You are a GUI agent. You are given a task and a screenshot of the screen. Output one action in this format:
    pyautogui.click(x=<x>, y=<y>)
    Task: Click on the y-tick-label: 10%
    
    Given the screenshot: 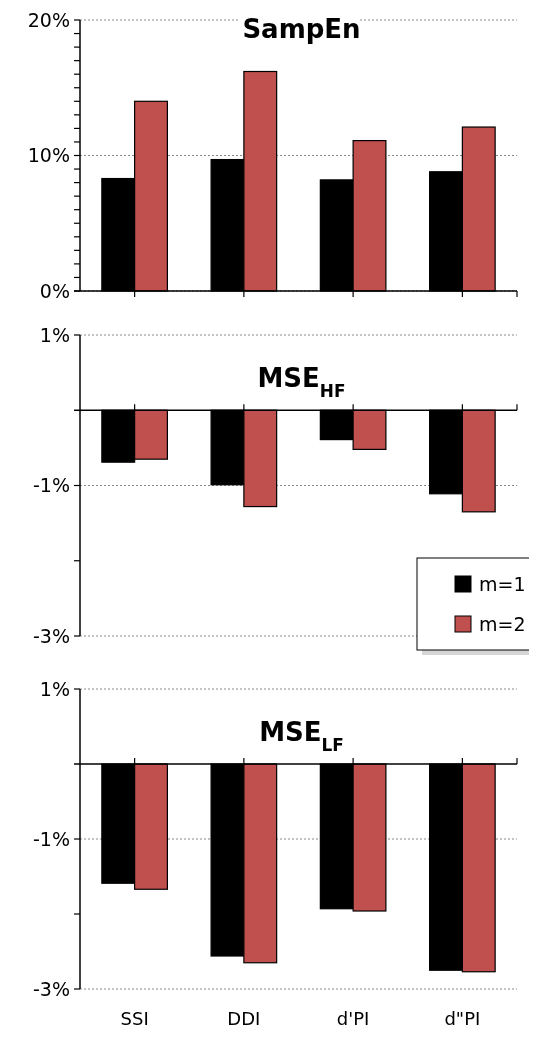 What is the action you would take?
    pyautogui.click(x=48, y=155)
    